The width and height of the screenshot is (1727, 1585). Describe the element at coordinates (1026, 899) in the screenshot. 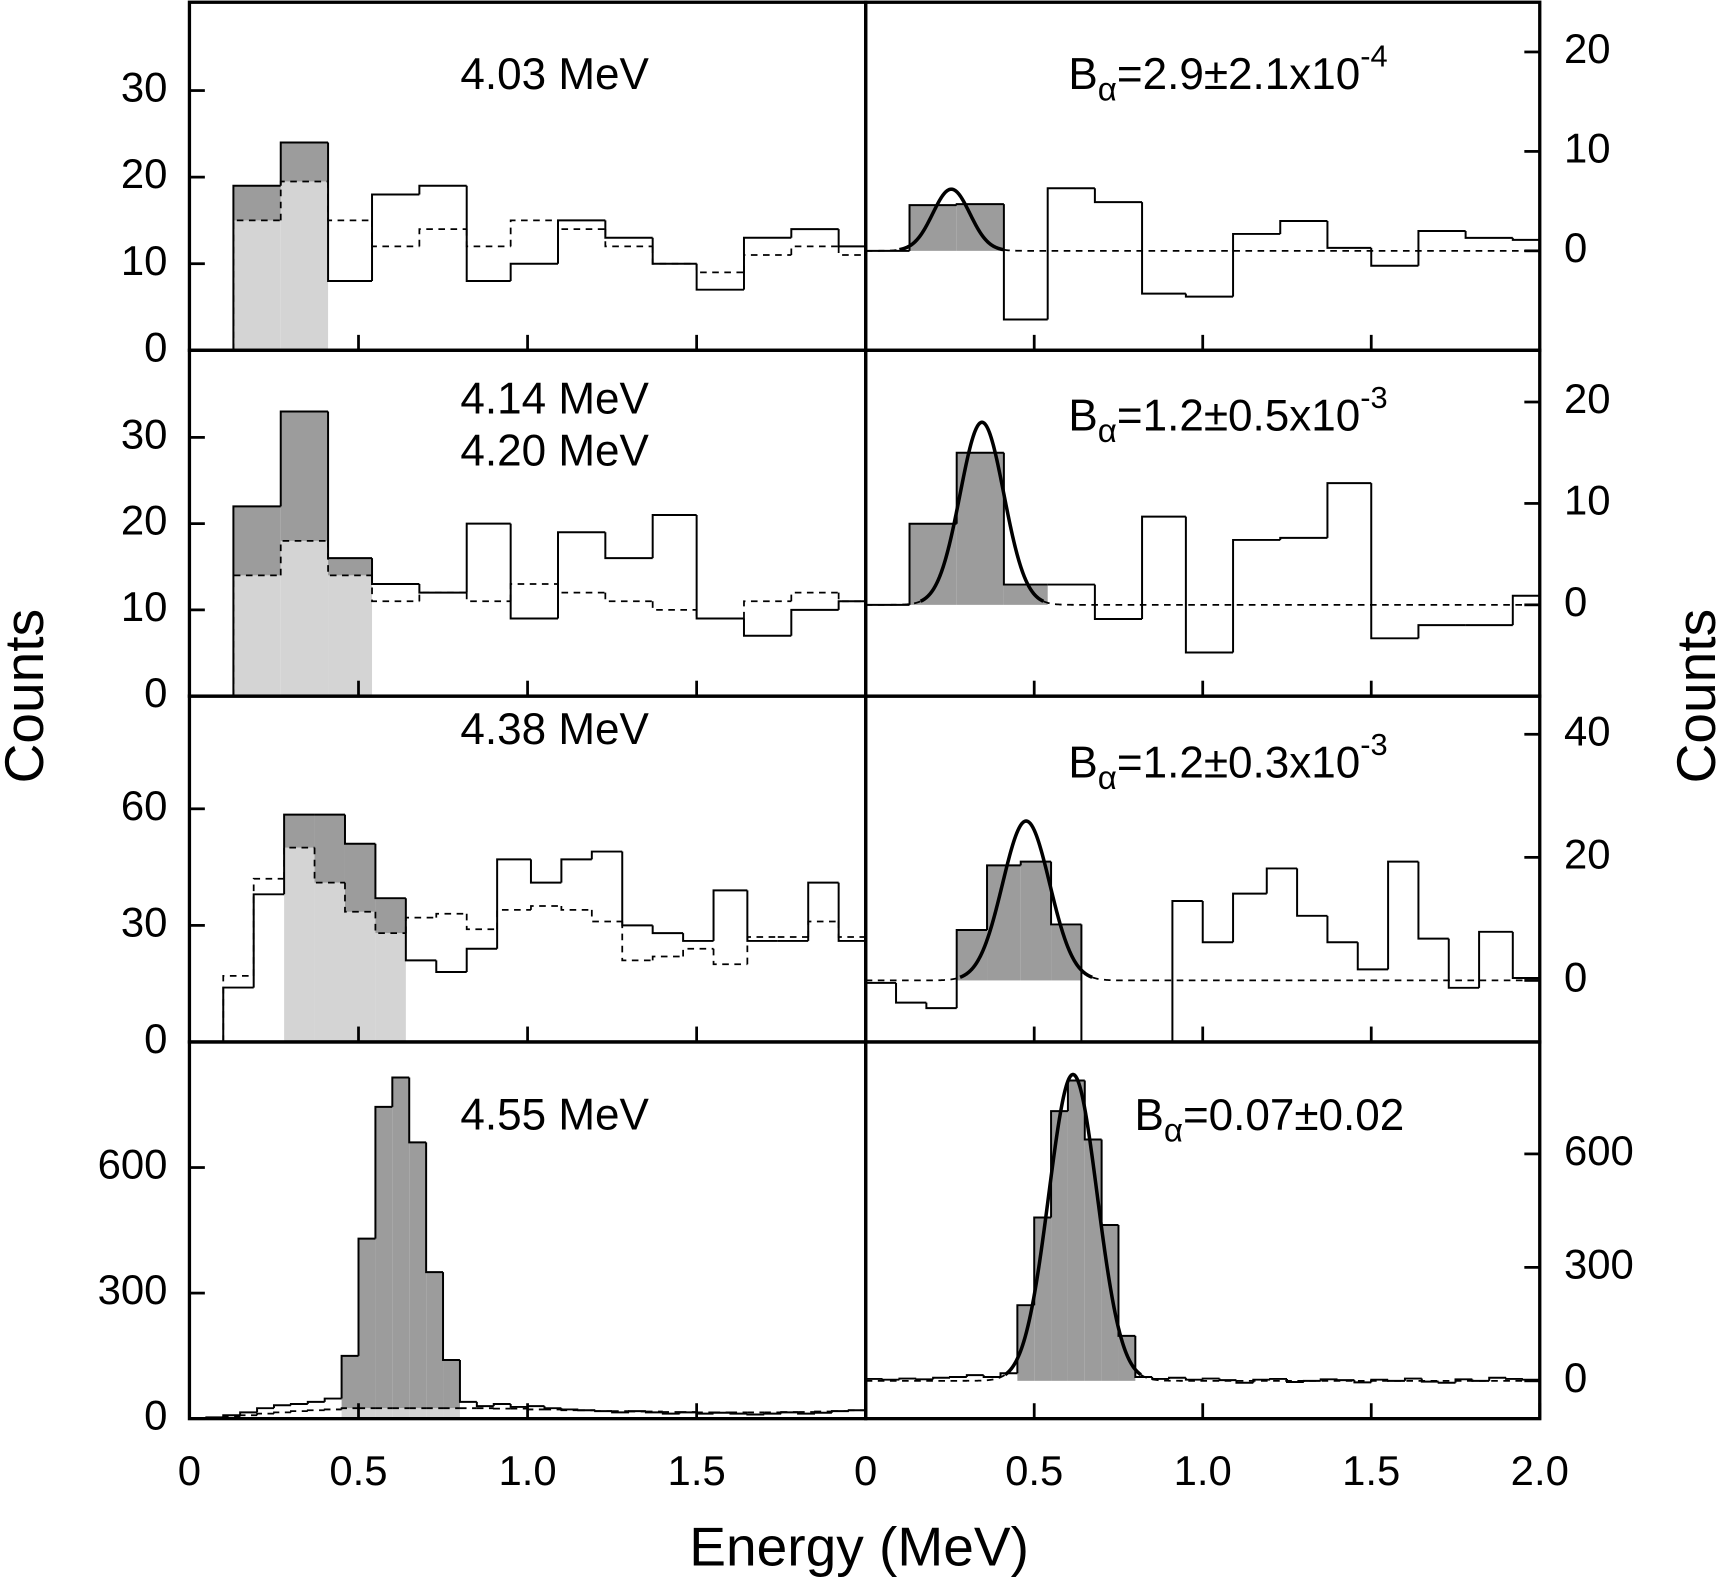

I see `fit-curve` at that location.